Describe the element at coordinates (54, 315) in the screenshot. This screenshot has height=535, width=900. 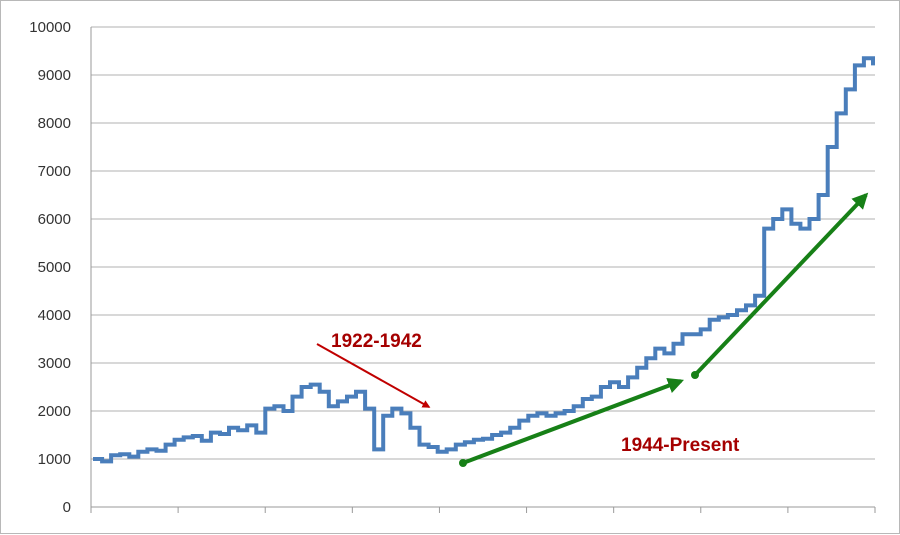
I see `y-tick-label: 4000` at that location.